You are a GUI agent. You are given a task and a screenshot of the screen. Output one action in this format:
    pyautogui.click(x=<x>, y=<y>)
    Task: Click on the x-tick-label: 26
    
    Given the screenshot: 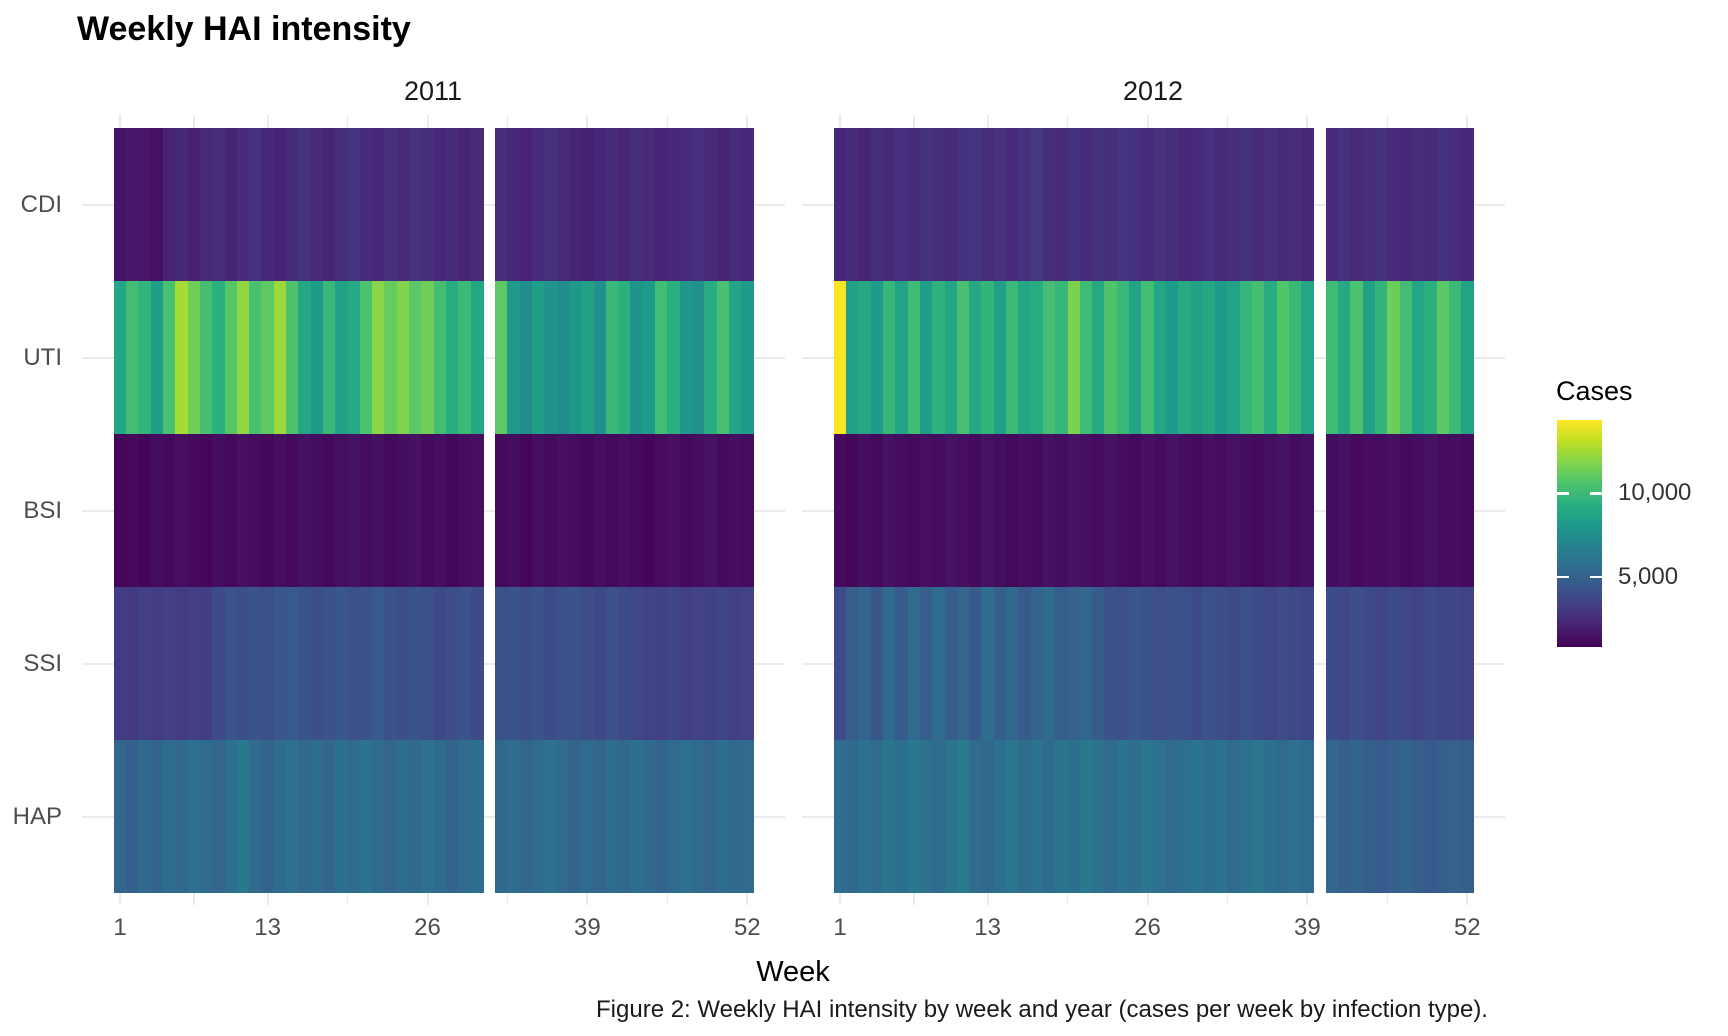 What is the action you would take?
    pyautogui.click(x=427, y=927)
    